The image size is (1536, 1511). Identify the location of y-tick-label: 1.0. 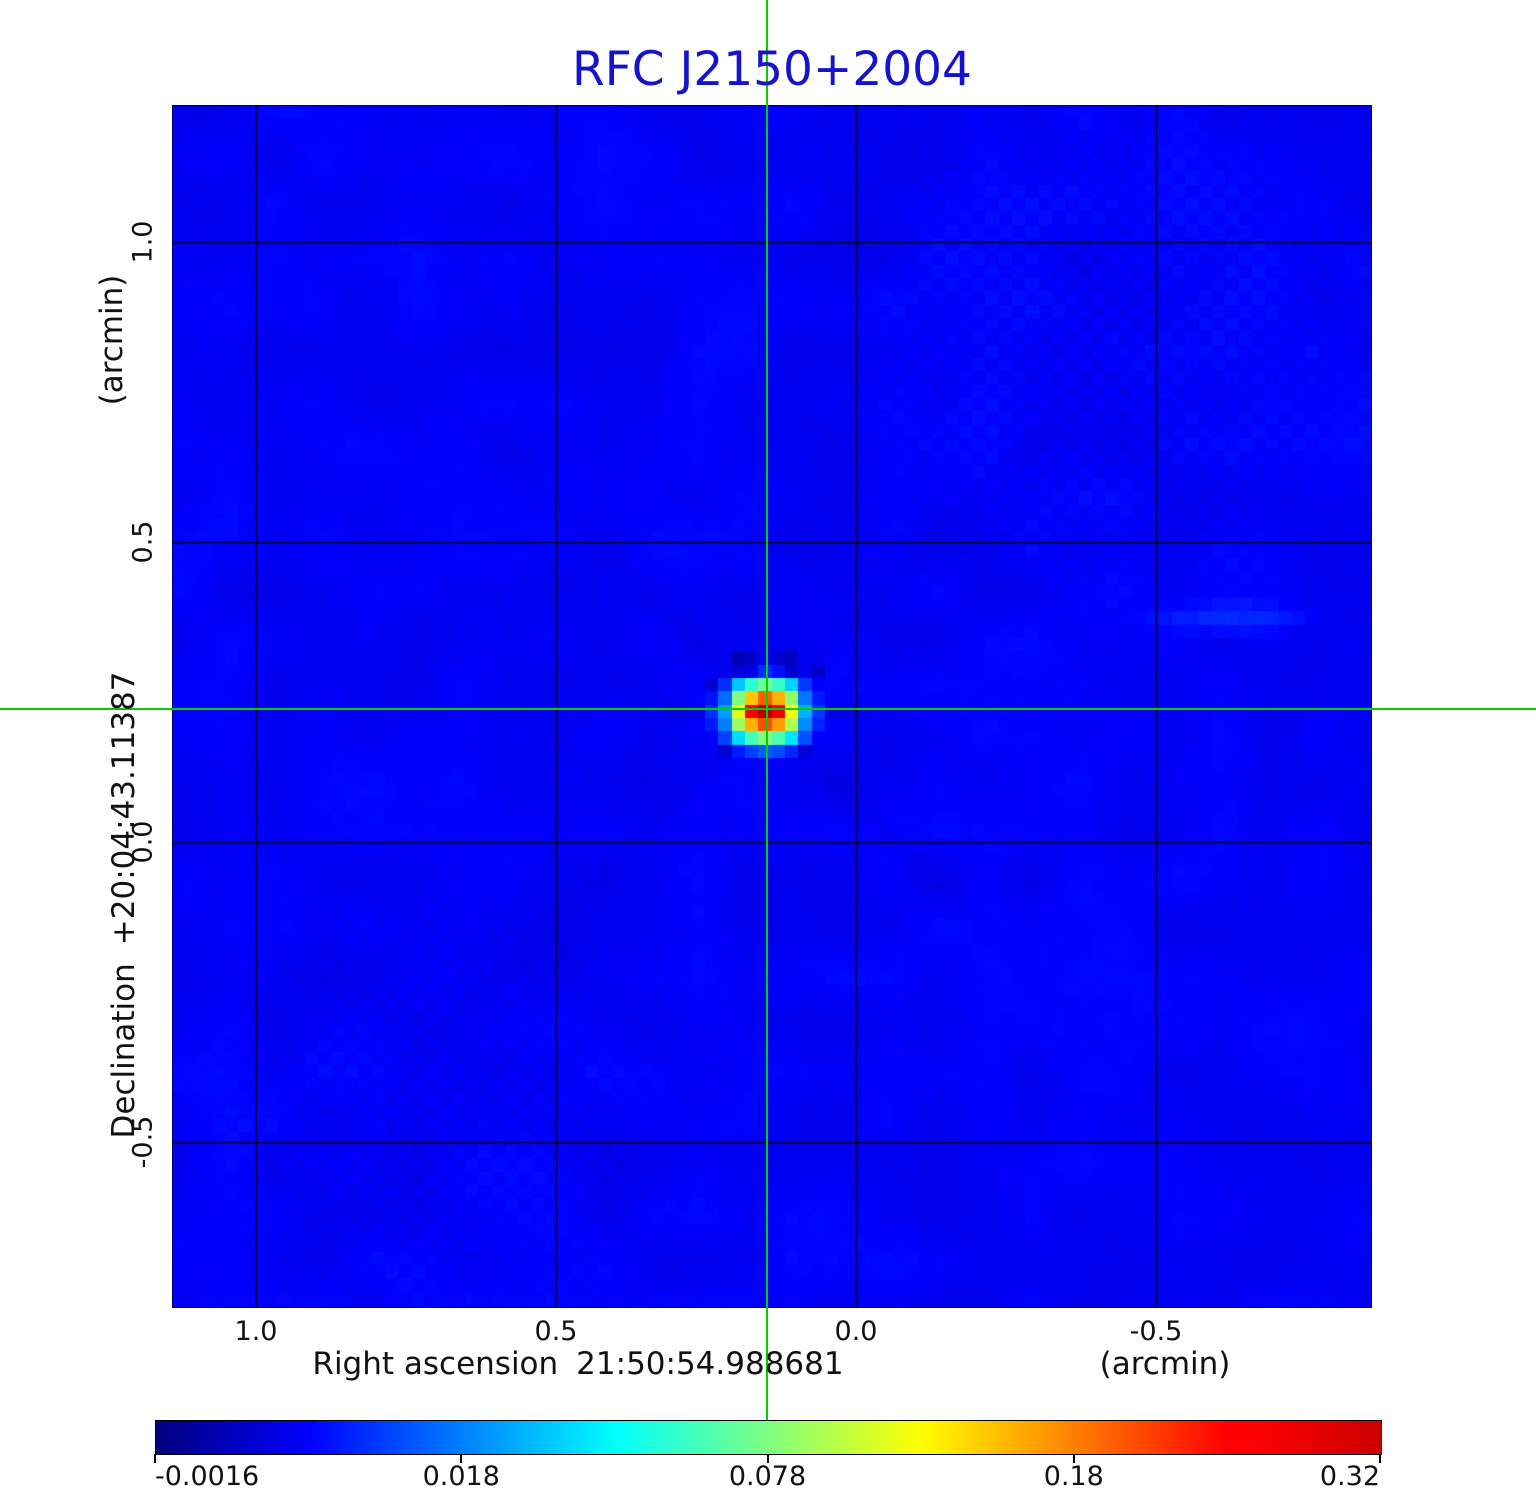
(143, 242).